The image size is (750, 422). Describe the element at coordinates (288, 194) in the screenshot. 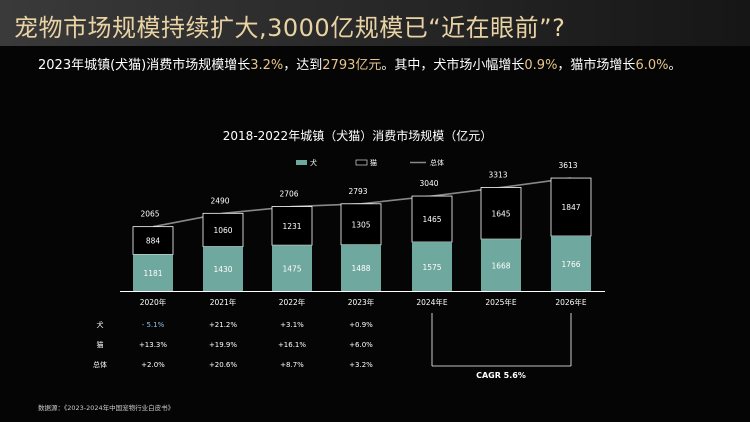

I see `total-label: 2706` at that location.